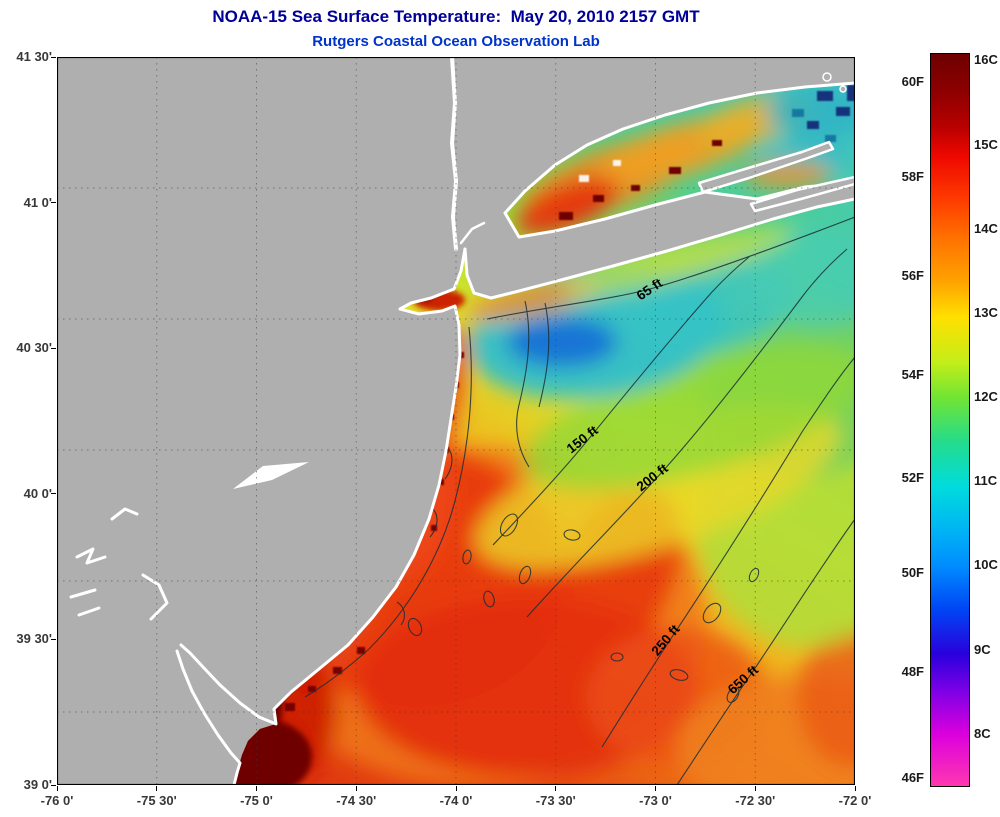  What do you see at coordinates (986, 565) in the screenshot?
I see `colorbar-celsius-label: 10C` at bounding box center [986, 565].